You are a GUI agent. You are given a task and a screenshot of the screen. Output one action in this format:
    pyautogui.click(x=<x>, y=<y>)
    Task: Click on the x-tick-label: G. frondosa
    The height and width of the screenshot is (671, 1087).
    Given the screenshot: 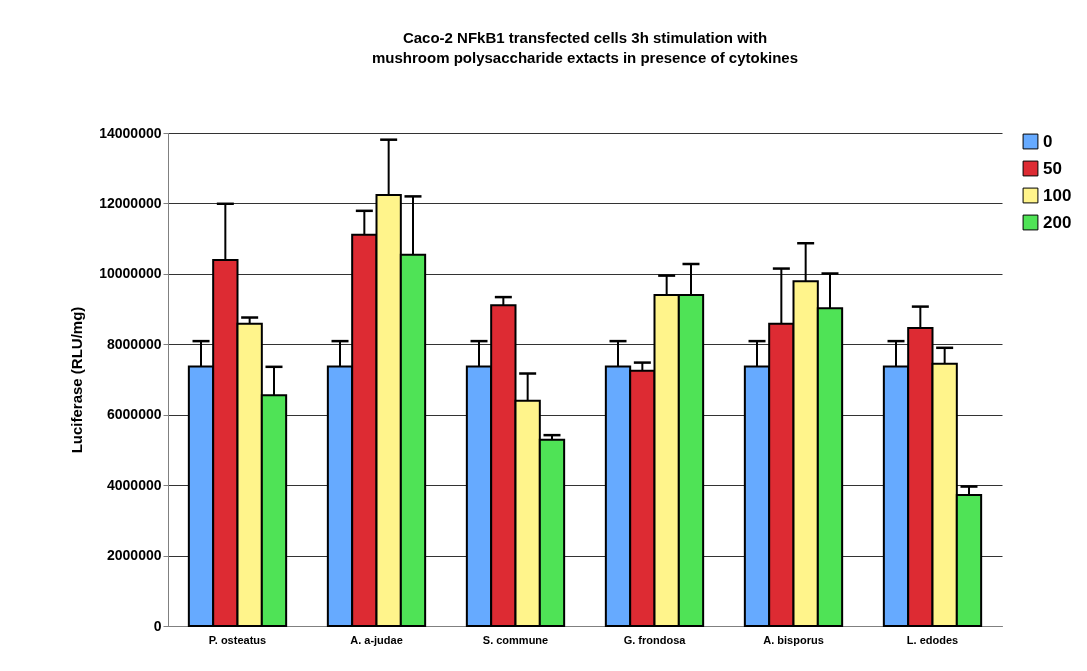 What is the action you would take?
    pyautogui.click(x=655, y=639)
    